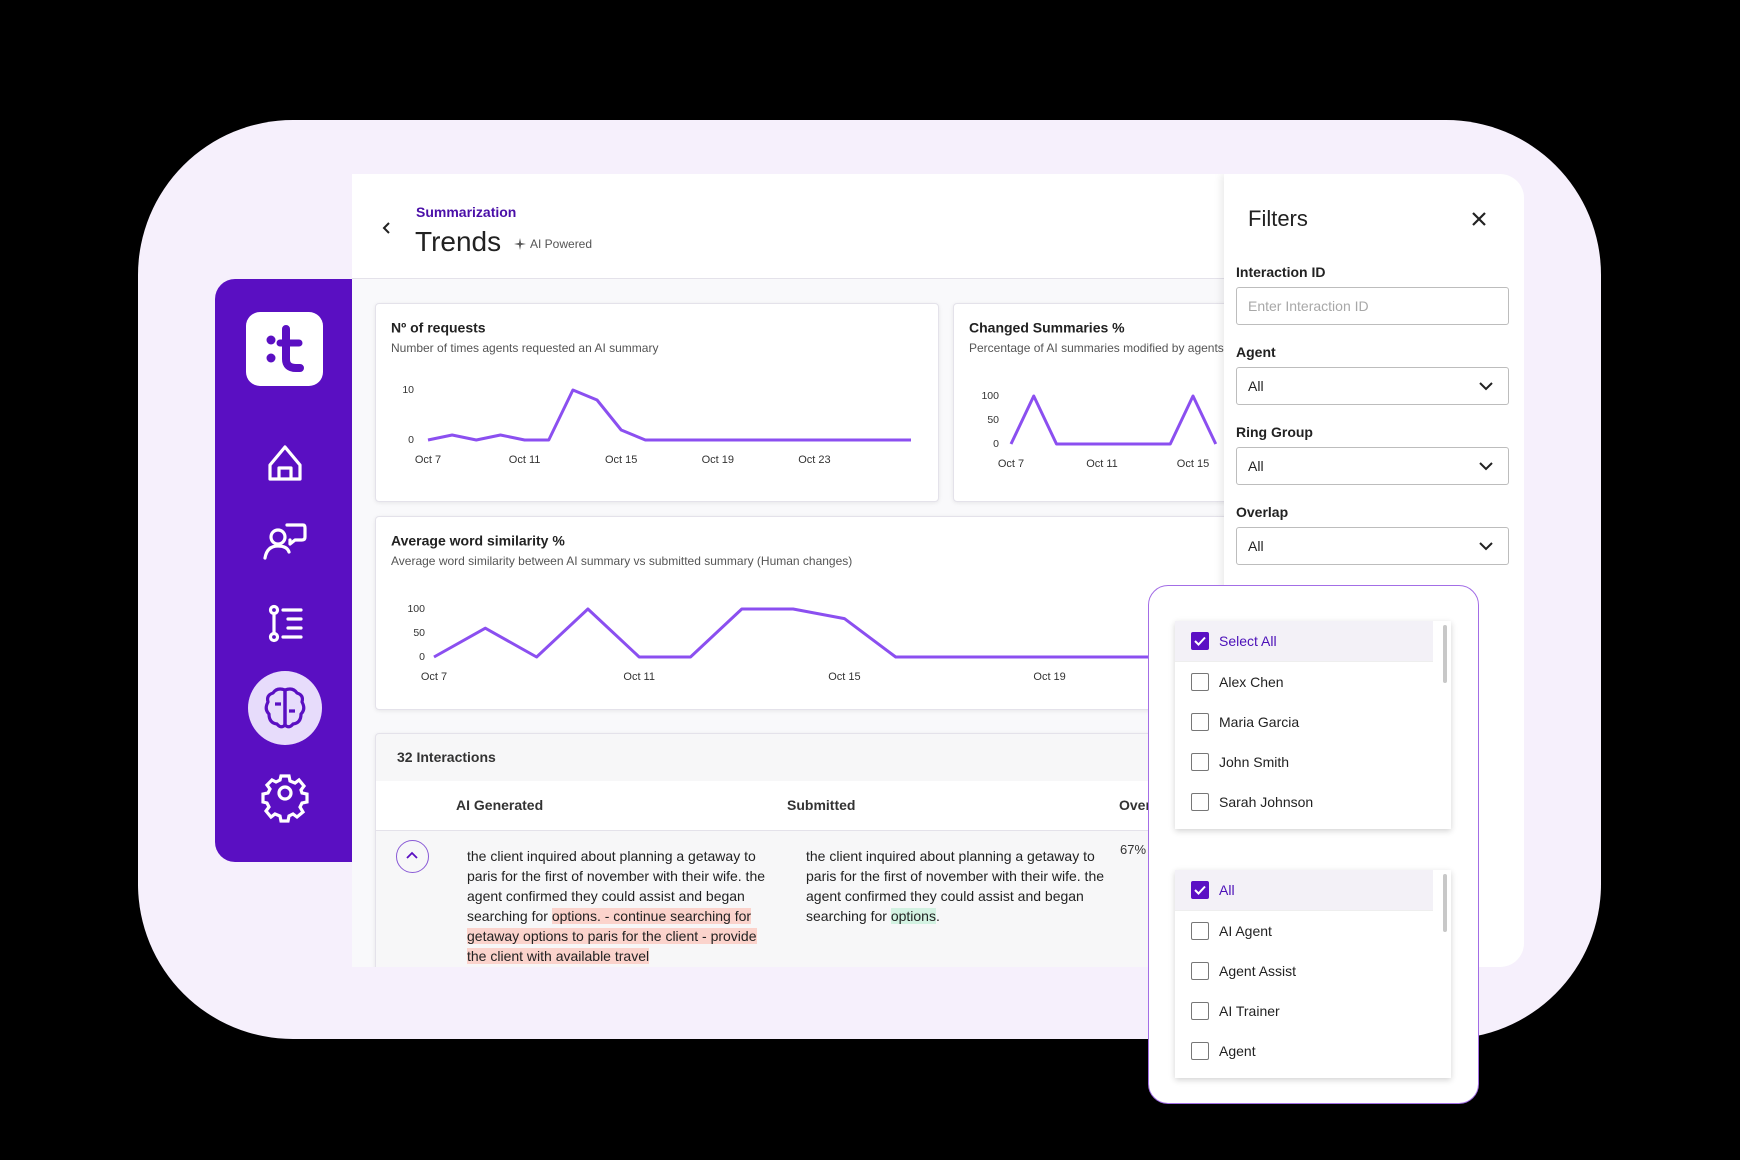 The height and width of the screenshot is (1160, 1740). I want to click on x-tick-label: Oct 15, so click(844, 677).